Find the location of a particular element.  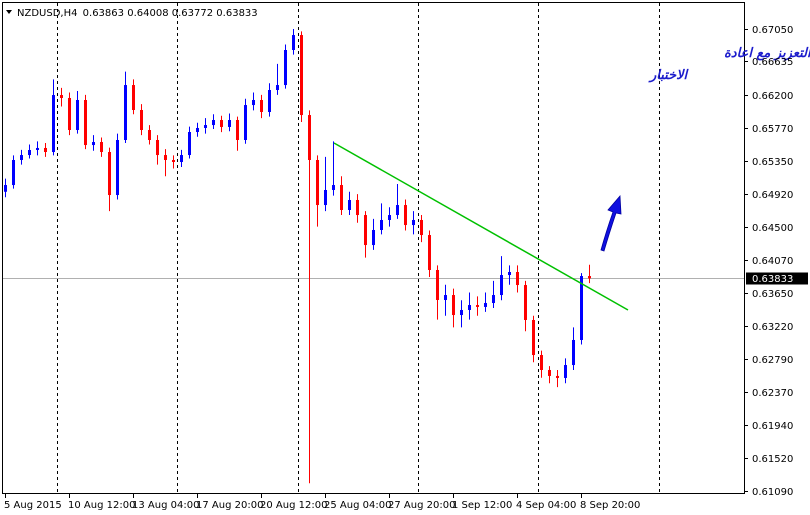

menu-icon is located at coordinates (9, 12).